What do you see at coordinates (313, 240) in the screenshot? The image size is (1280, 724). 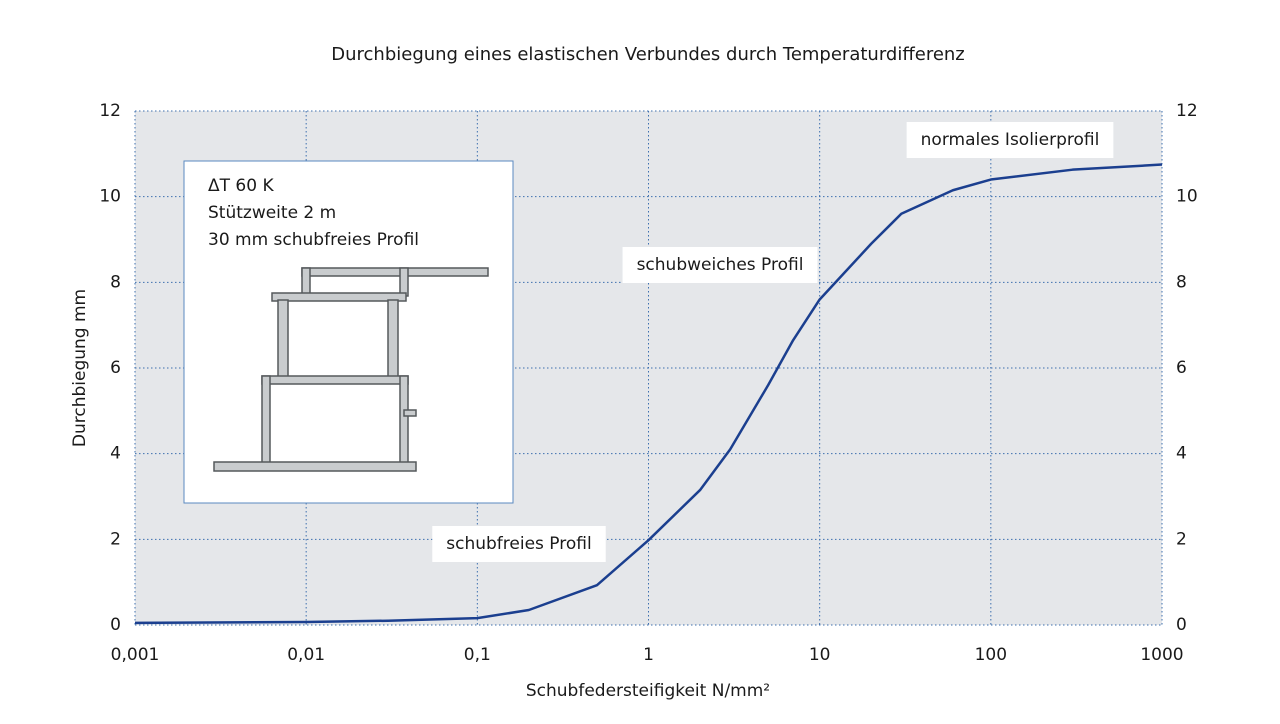 I see `inset-text: 30 mm schubfreies Profil` at bounding box center [313, 240].